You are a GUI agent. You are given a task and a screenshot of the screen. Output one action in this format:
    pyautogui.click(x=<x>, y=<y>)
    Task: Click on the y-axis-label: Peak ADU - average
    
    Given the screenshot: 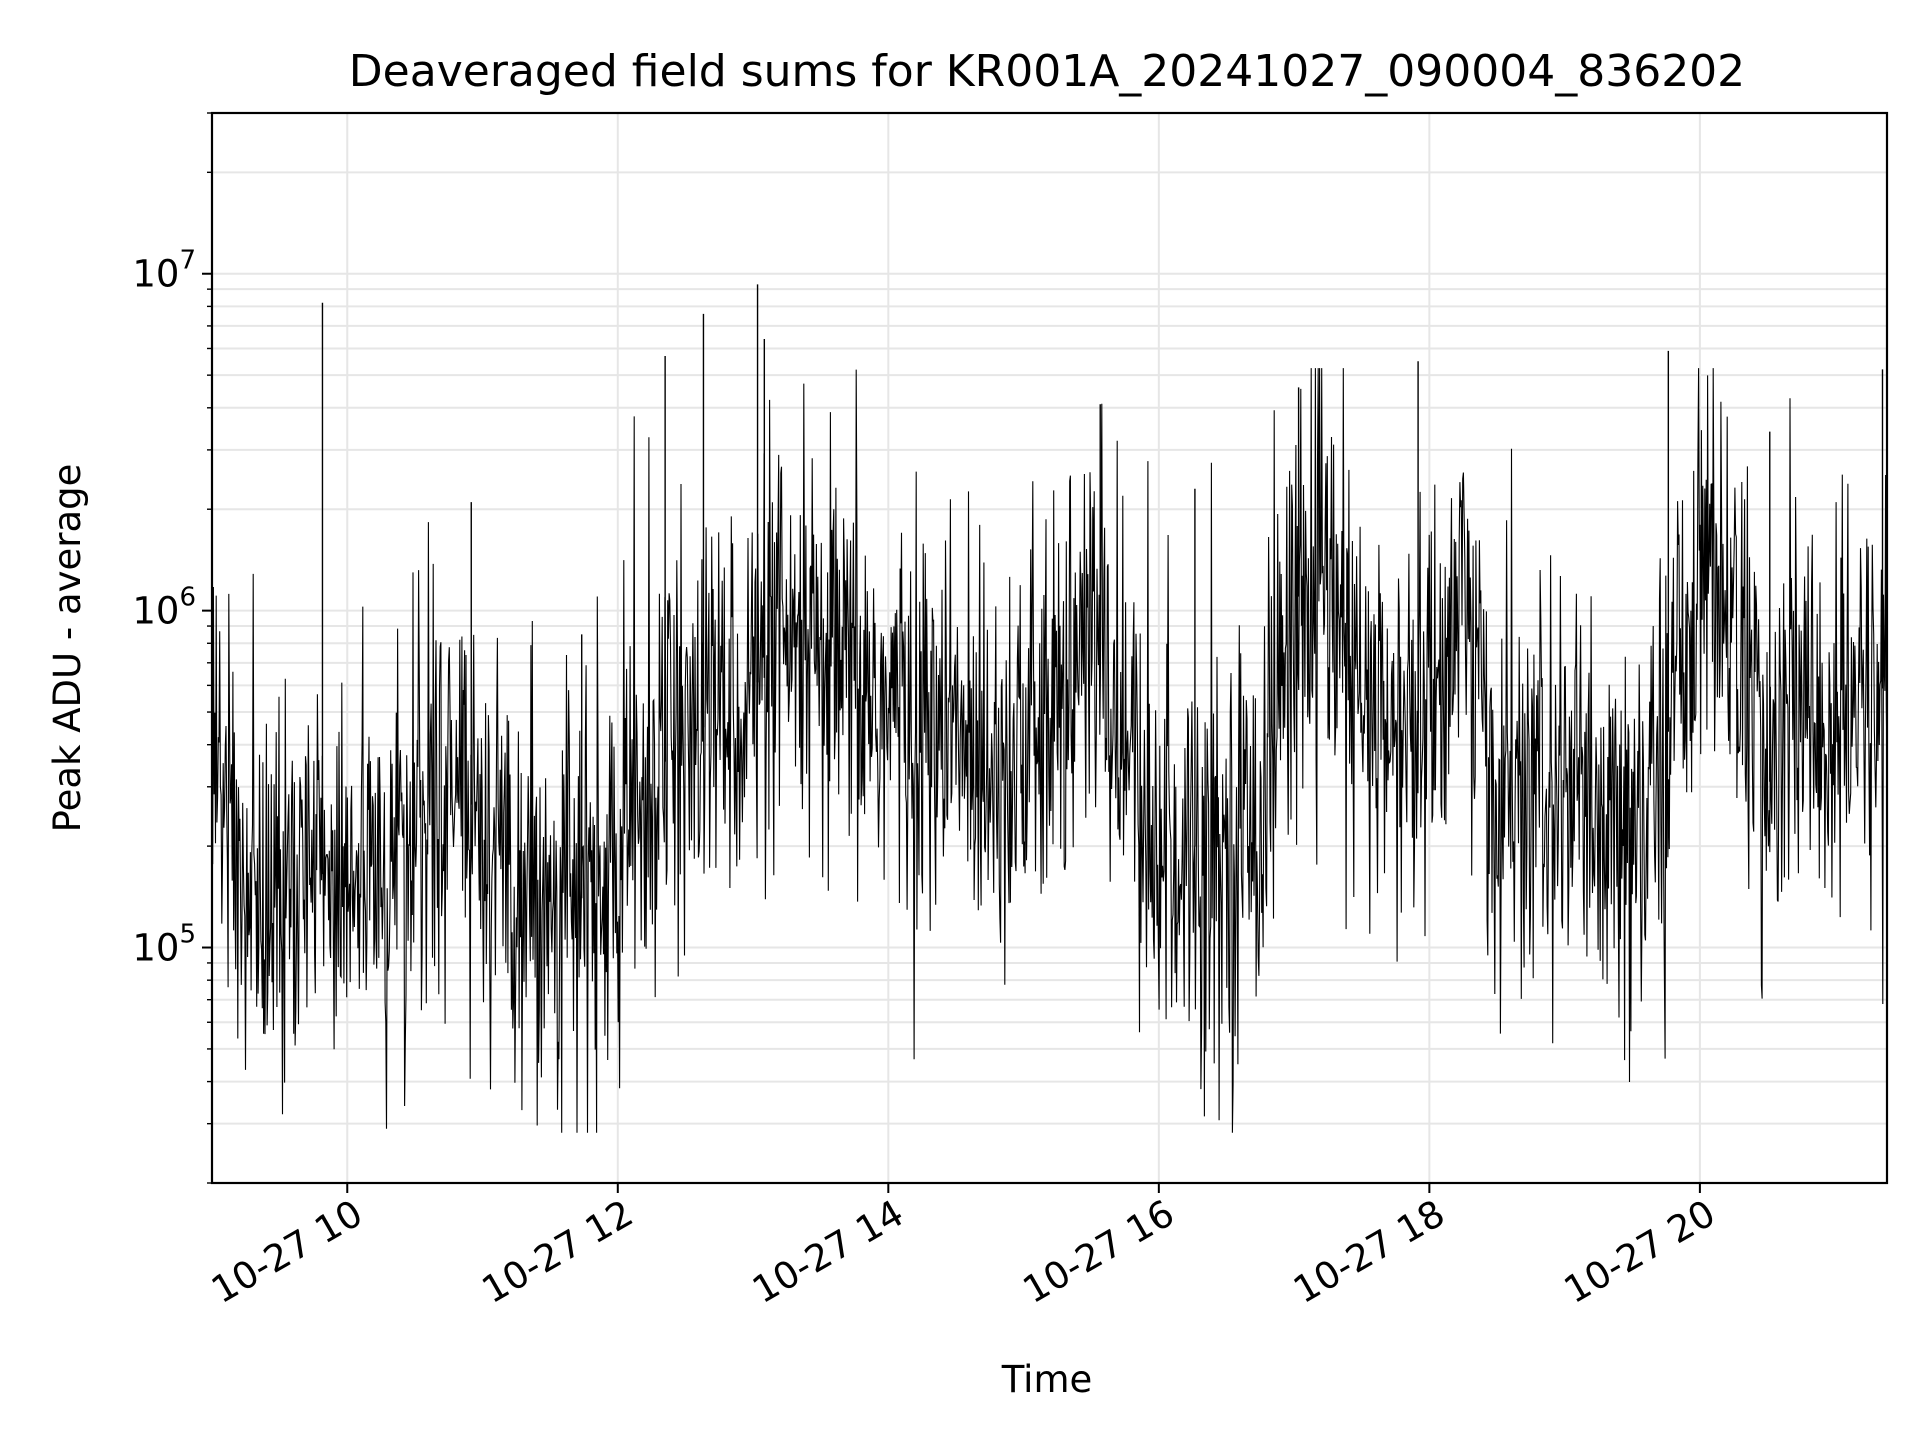 What is the action you would take?
    pyautogui.click(x=67, y=648)
    